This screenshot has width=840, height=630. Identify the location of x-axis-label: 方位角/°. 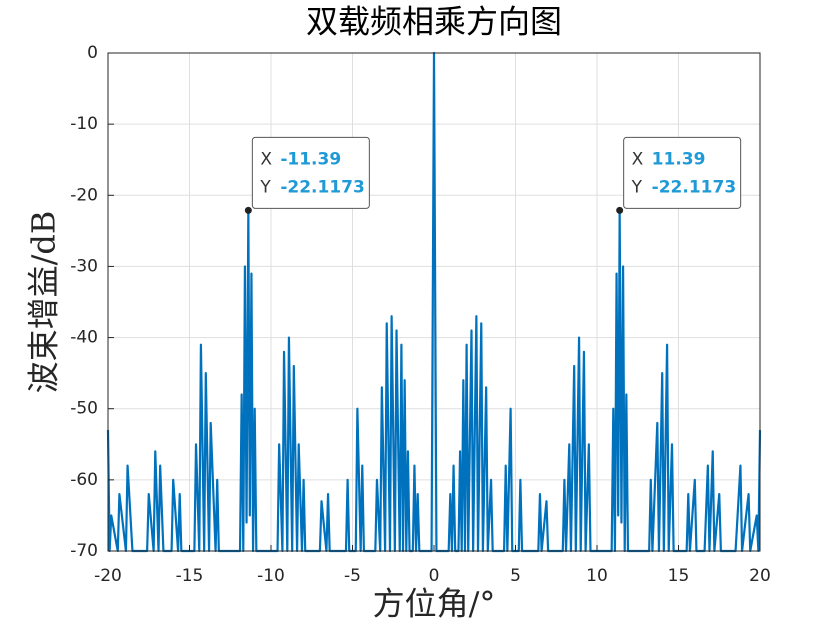
(434, 604).